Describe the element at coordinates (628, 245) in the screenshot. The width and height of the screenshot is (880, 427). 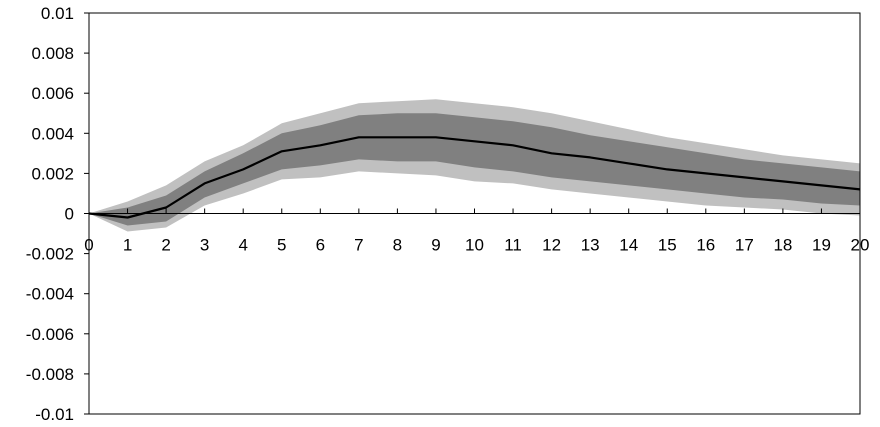
I see `x-tick-label: 14` at that location.